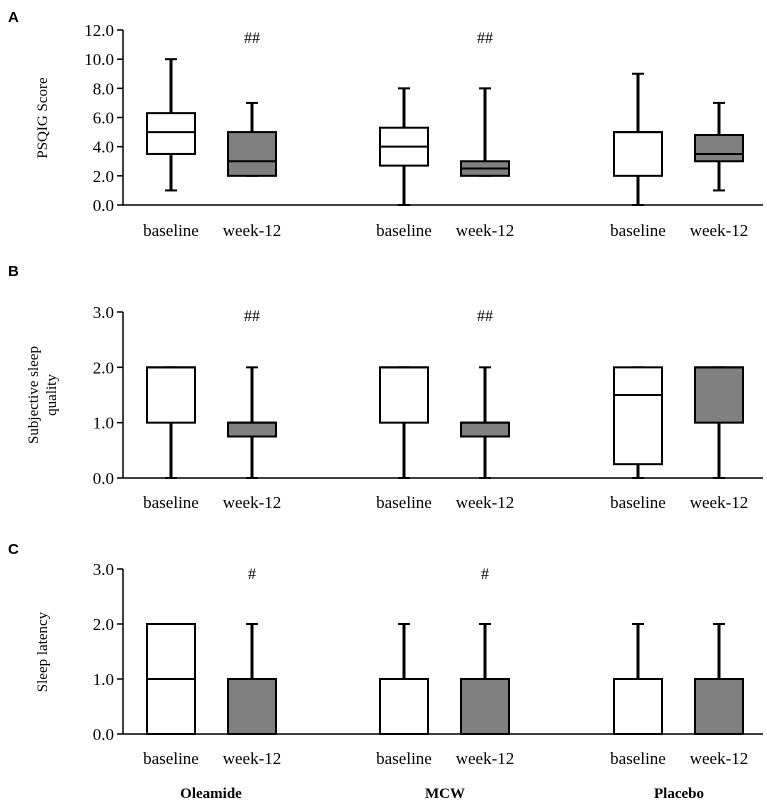  What do you see at coordinates (43, 651) in the screenshot?
I see `y-axis-title: Sleep latency` at bounding box center [43, 651].